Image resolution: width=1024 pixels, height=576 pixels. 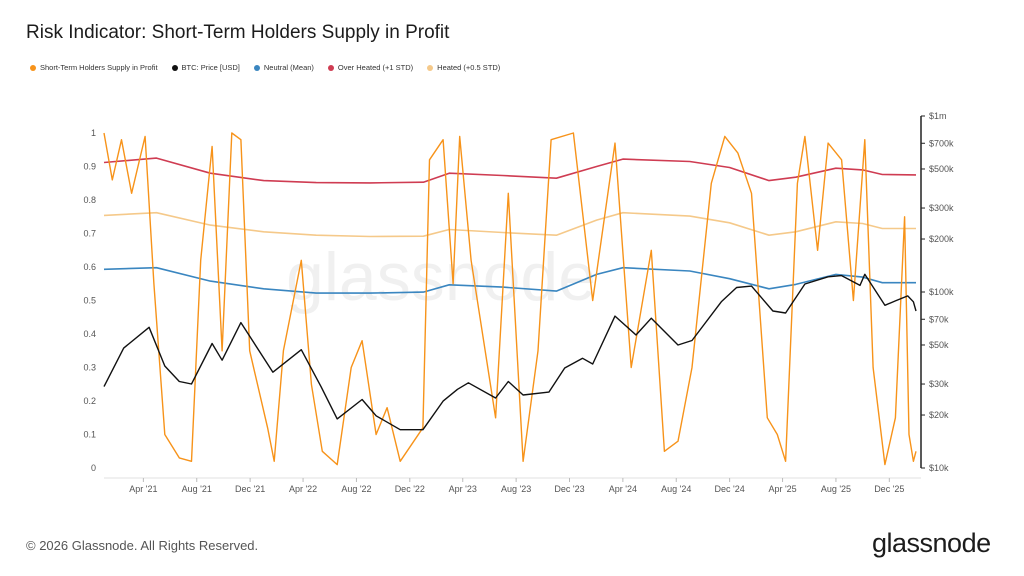 I want to click on series-line-over-heated-1-std, so click(x=510, y=170).